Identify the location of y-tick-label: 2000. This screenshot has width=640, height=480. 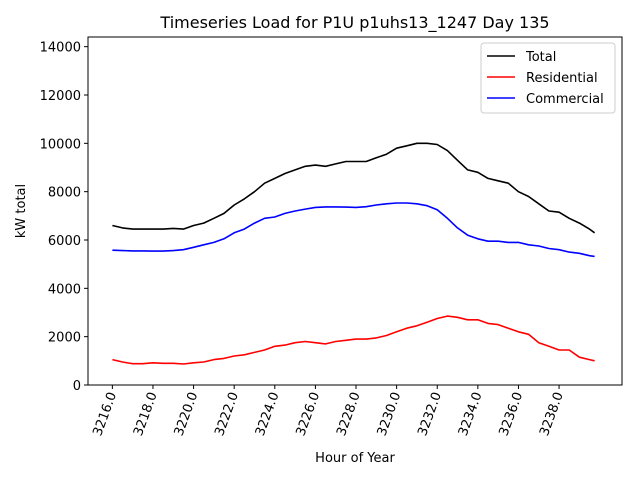
(64, 338).